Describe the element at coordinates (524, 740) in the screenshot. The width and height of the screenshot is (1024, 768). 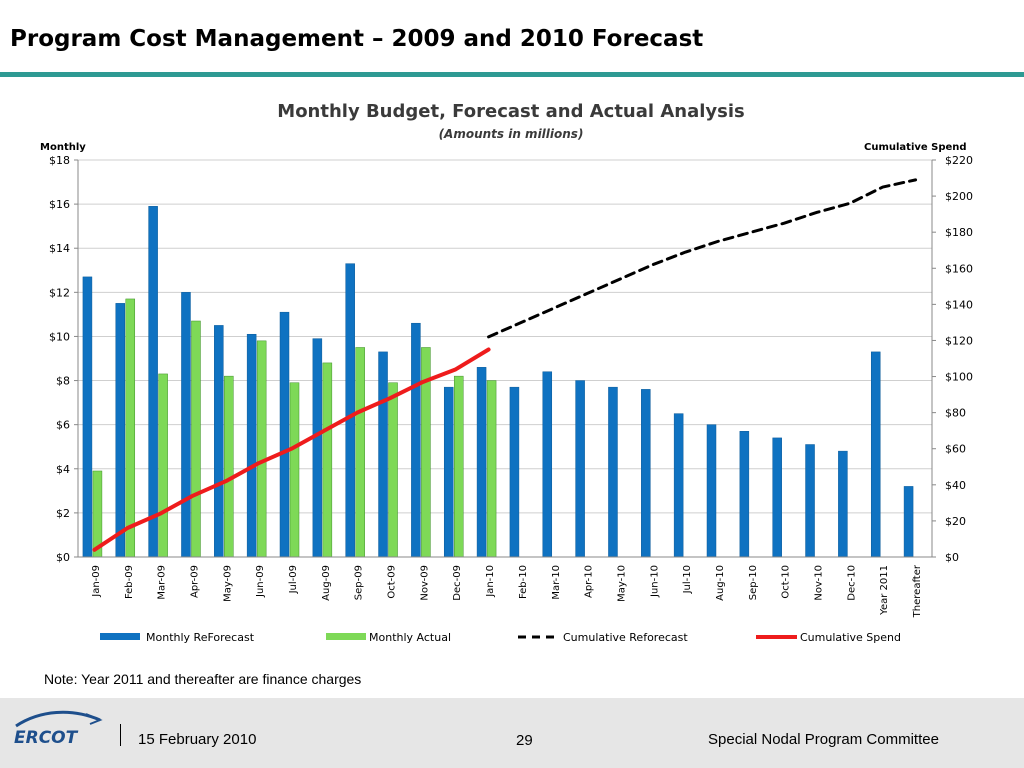
I see `page-number: 29` at that location.